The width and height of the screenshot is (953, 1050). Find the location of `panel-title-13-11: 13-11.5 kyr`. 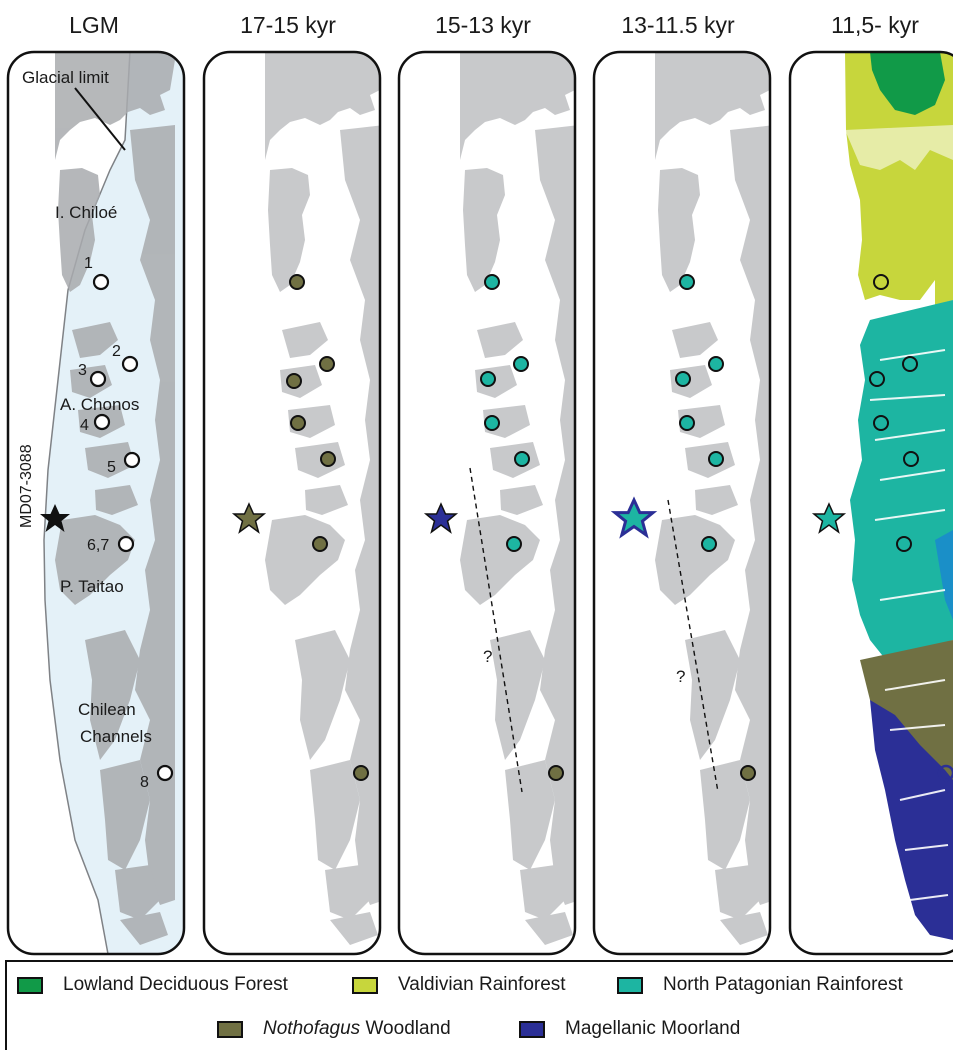

panel-title-13-11: 13-11.5 kyr is located at coordinates (678, 25).